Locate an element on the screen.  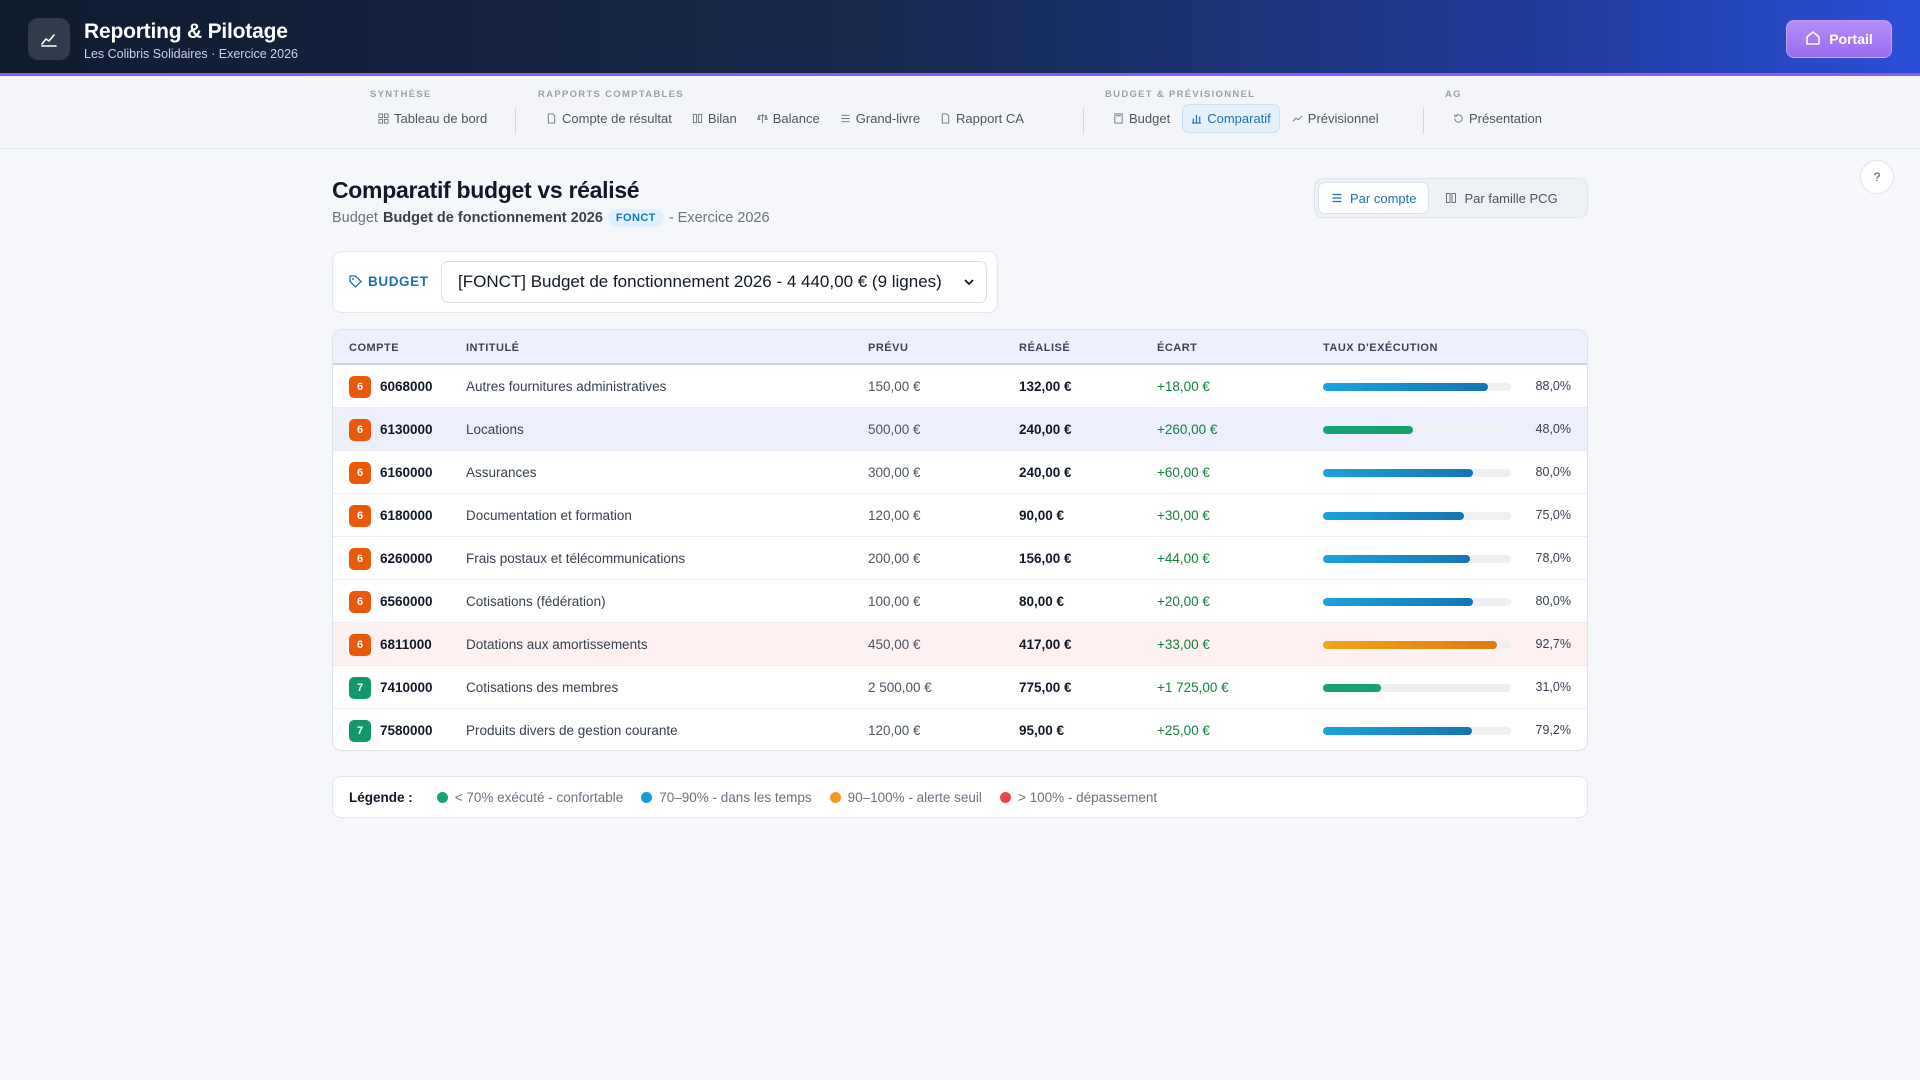
account-label: Cotisations (fédération) is located at coordinates (536, 601).